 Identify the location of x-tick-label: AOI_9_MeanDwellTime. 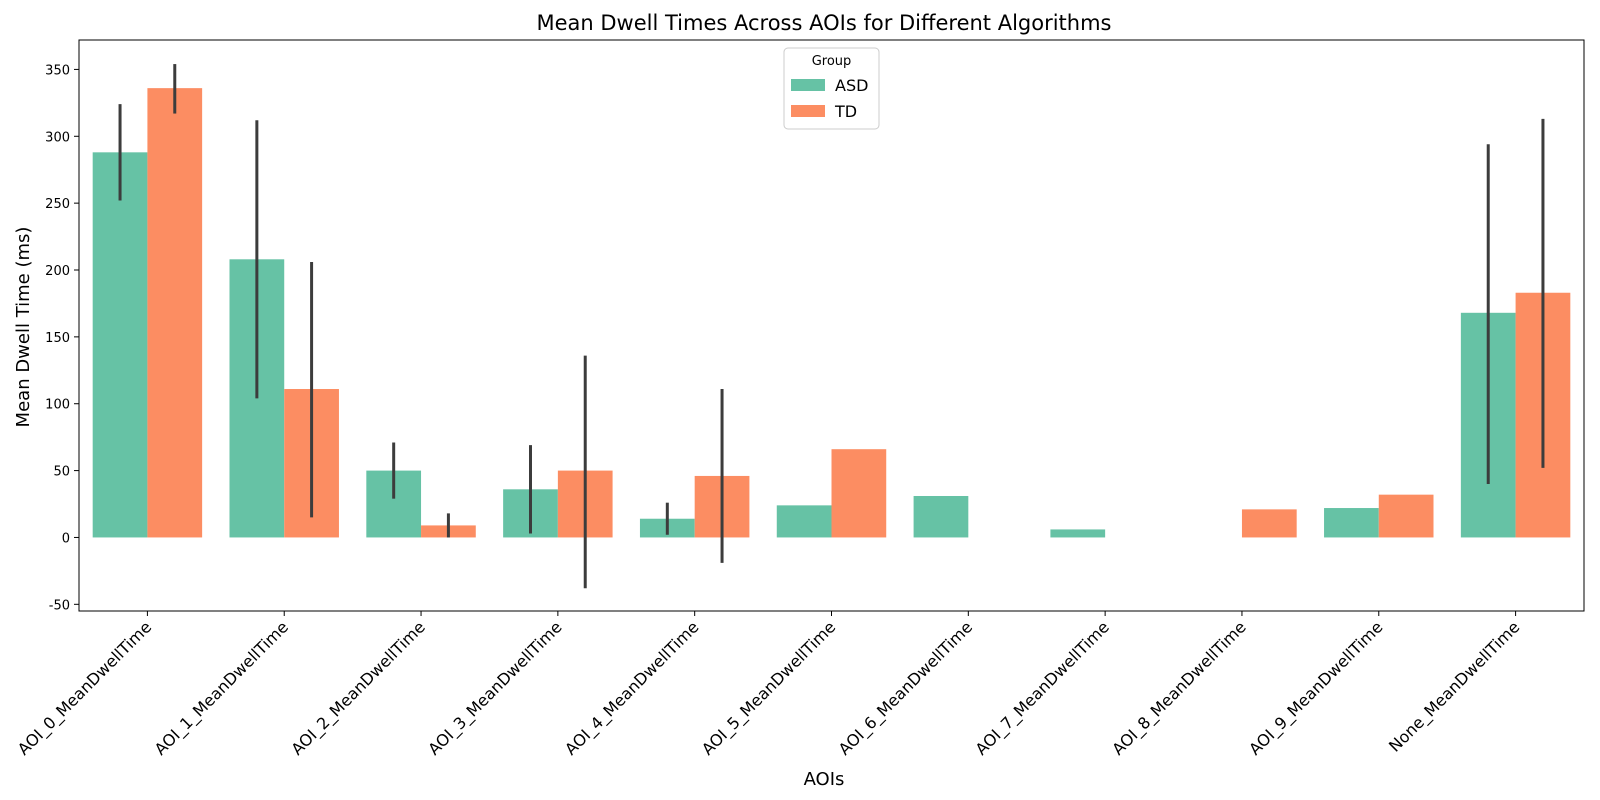
(1316, 688).